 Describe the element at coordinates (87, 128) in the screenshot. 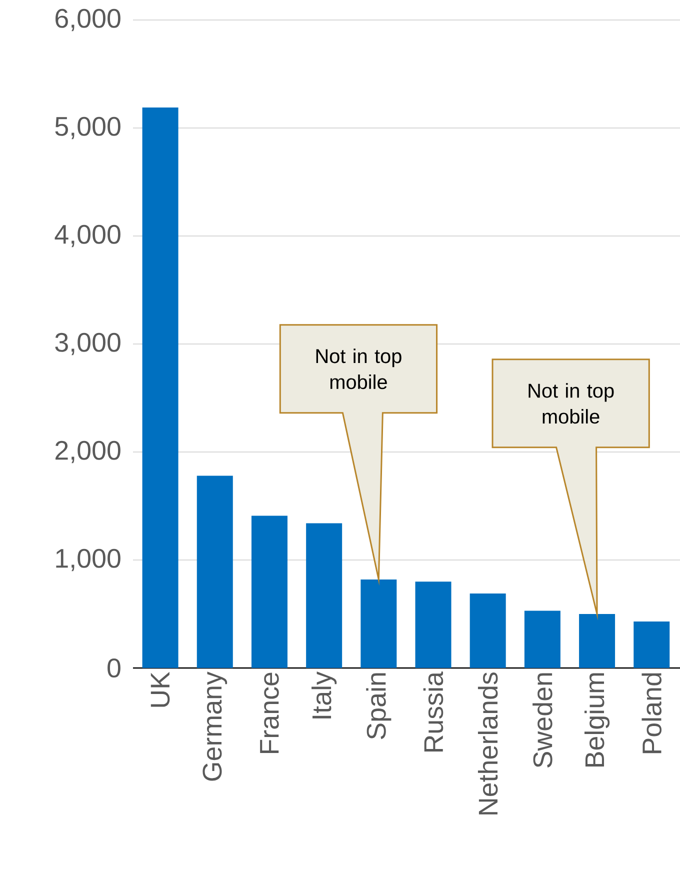

I see `y-tick-label: 5,000` at that location.